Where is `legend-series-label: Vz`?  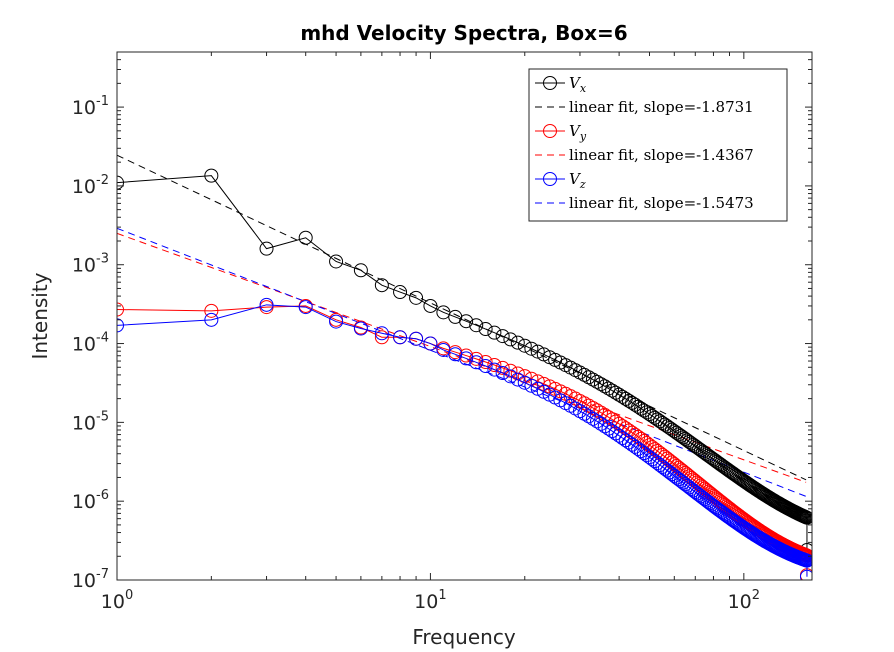
legend-series-label: Vz is located at coordinates (577, 180).